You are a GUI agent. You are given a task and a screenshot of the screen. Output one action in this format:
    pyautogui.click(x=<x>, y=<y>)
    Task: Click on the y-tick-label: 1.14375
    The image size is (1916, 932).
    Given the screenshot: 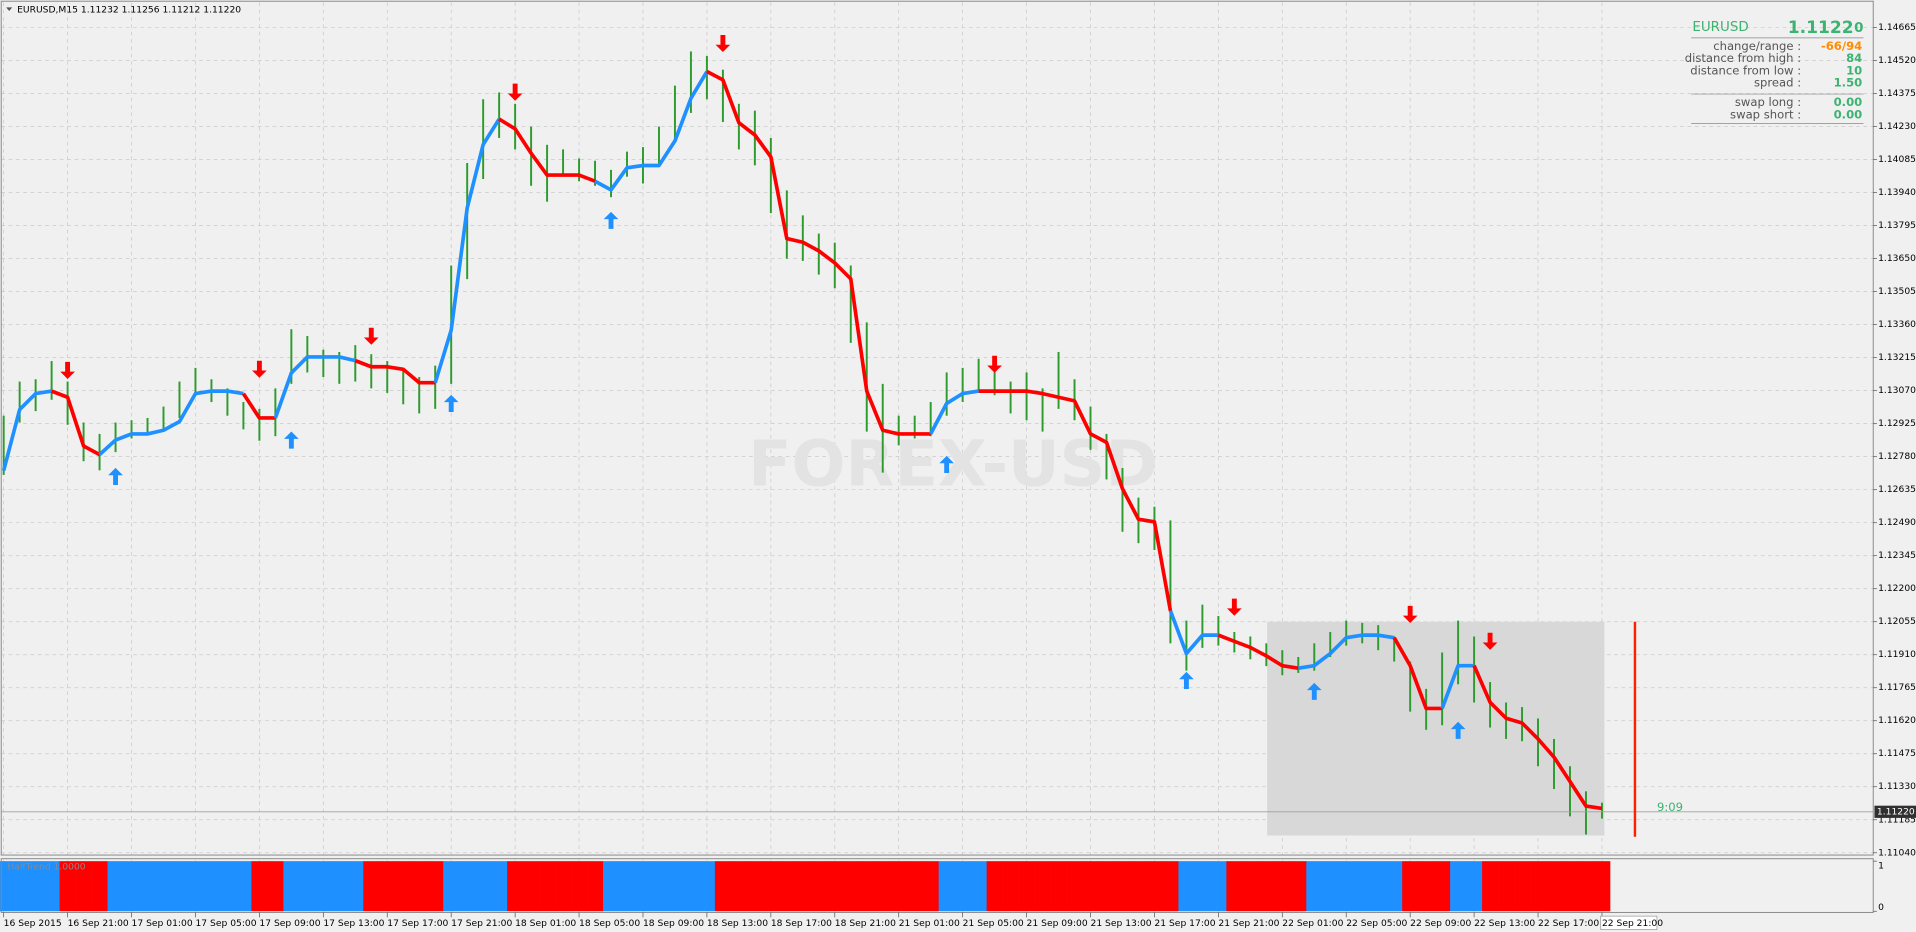 What is the action you would take?
    pyautogui.click(x=1897, y=93)
    